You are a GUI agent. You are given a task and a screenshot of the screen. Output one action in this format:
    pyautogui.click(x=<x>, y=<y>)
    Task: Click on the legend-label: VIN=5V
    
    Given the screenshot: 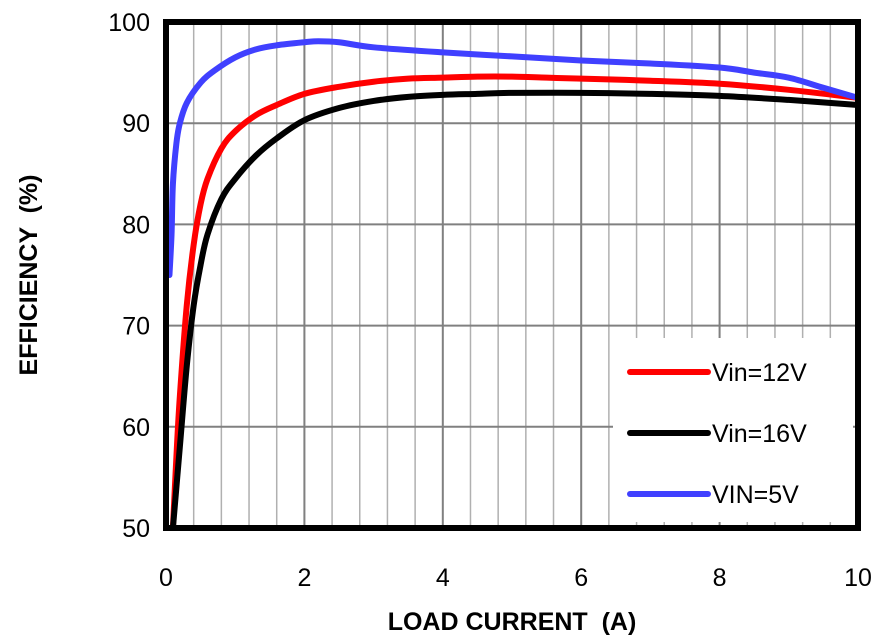 What is the action you would take?
    pyautogui.click(x=755, y=495)
    